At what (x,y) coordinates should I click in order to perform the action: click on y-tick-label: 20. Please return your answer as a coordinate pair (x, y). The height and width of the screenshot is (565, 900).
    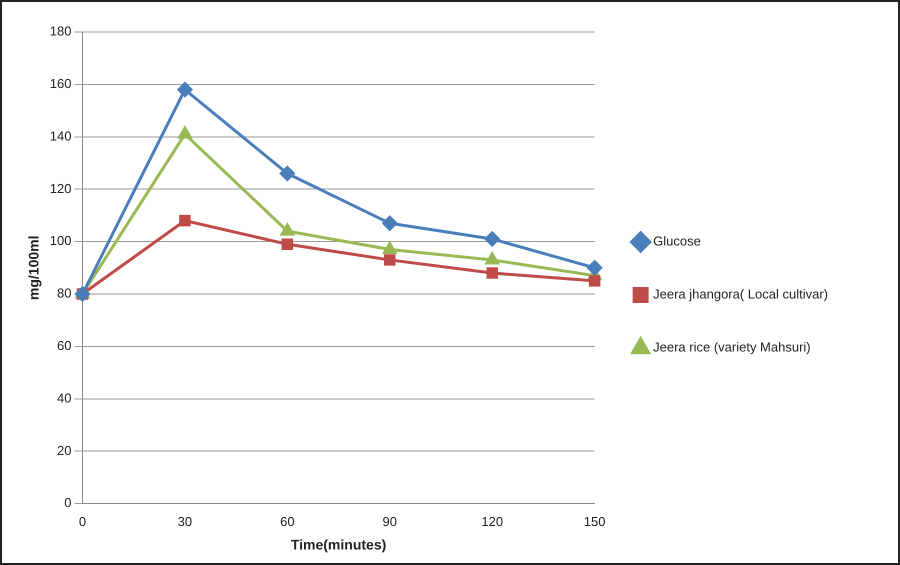
    Looking at the image, I should click on (64, 450).